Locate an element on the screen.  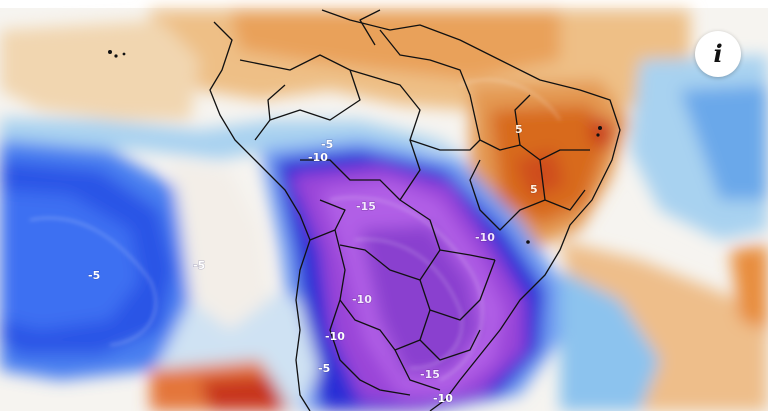
info-icon: i is located at coordinates (718, 53).